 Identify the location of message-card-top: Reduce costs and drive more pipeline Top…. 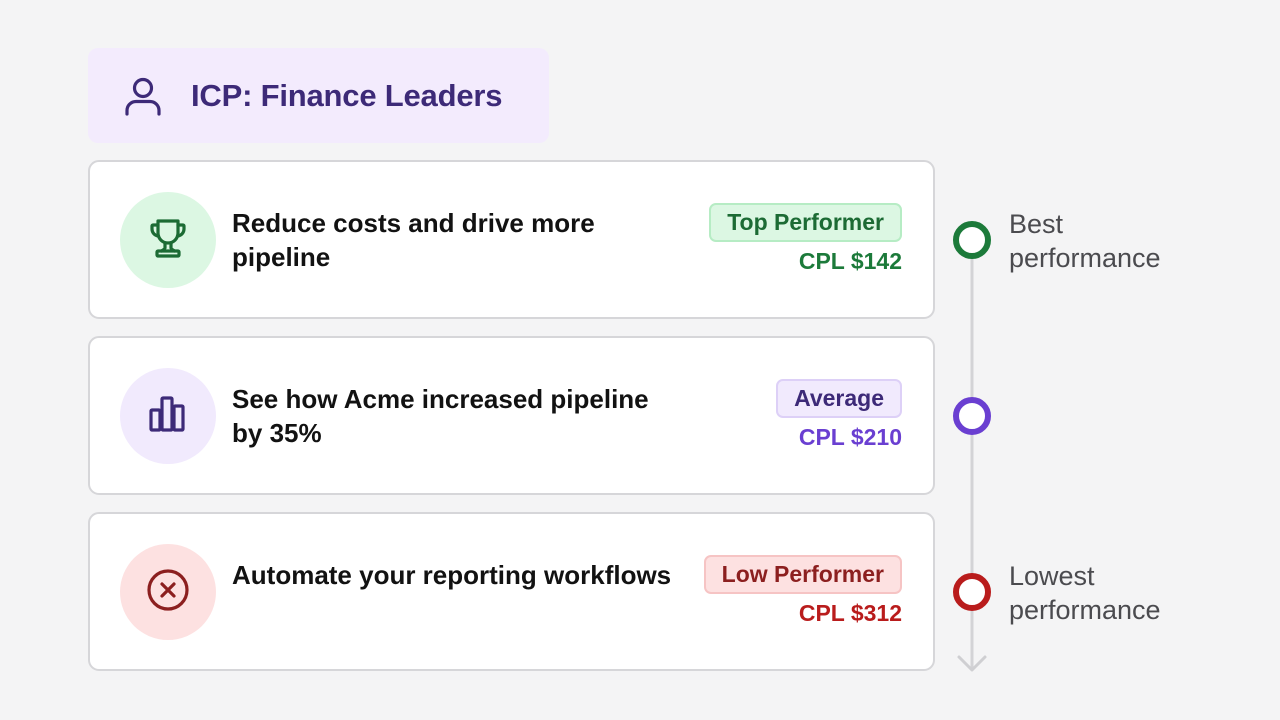
(511, 239).